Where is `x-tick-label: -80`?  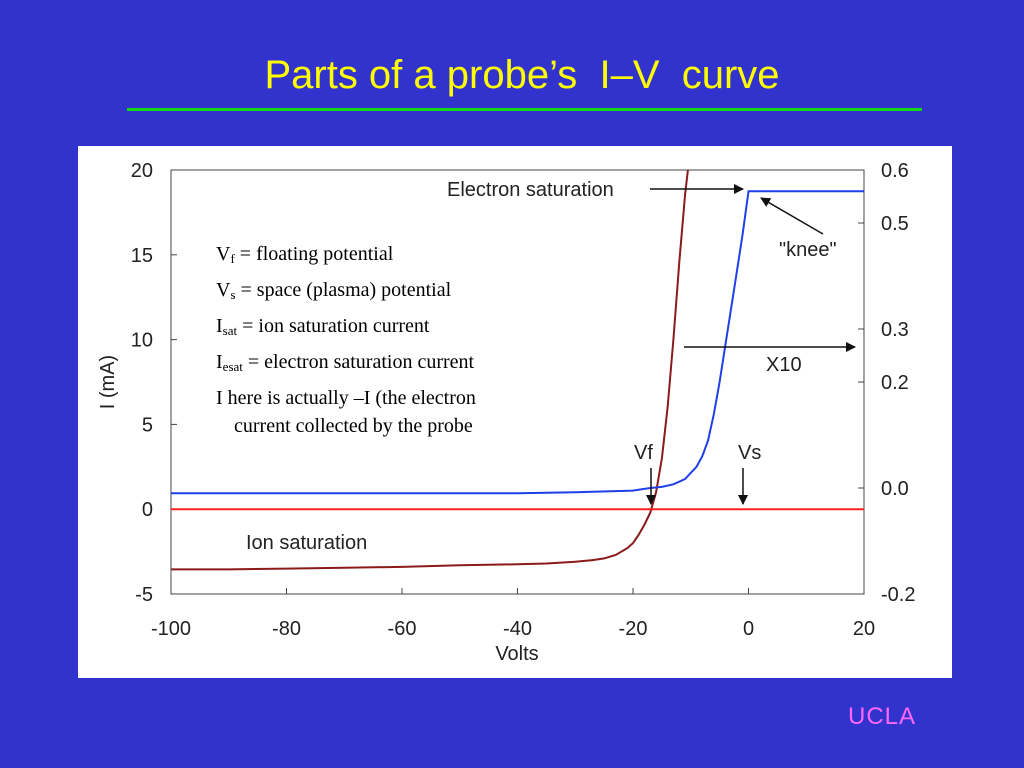
x-tick-label: -80 is located at coordinates (286, 629).